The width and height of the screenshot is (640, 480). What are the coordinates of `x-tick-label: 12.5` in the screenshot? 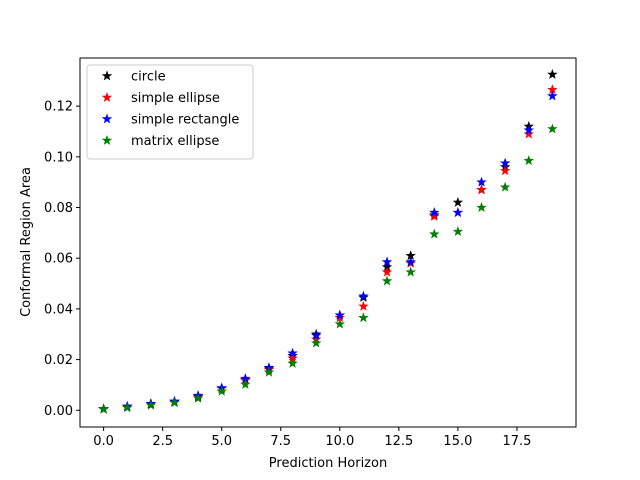 It's located at (398, 441).